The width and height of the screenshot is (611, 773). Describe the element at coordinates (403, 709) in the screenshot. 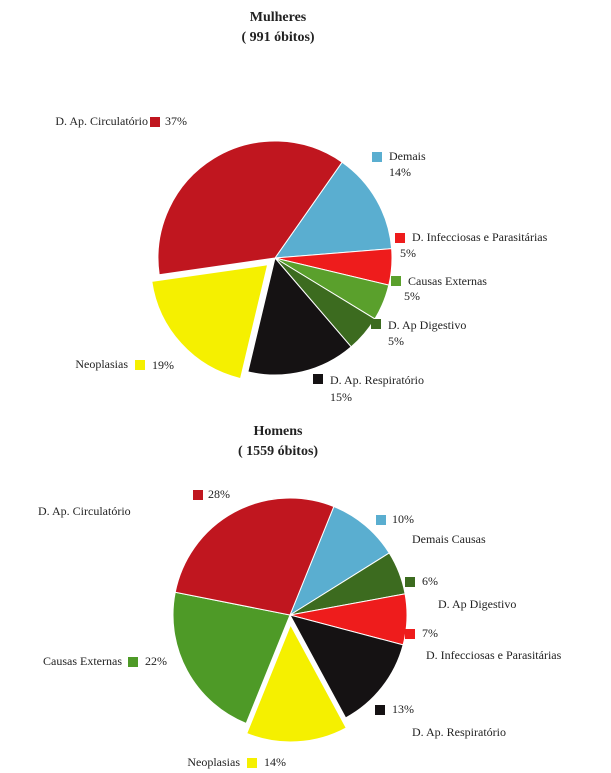

I see `value-label: 13%` at that location.